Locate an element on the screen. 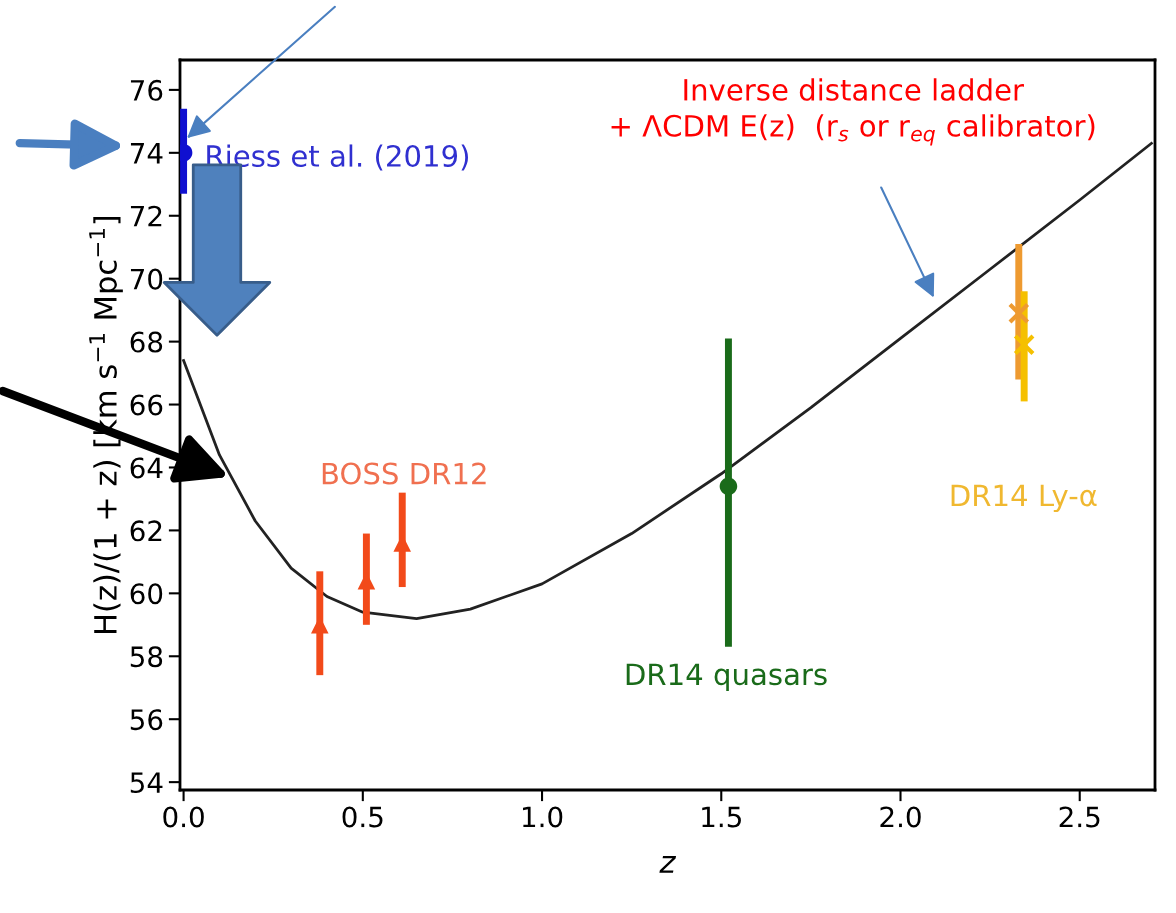  y-tick-label: 68 is located at coordinates (146, 342).